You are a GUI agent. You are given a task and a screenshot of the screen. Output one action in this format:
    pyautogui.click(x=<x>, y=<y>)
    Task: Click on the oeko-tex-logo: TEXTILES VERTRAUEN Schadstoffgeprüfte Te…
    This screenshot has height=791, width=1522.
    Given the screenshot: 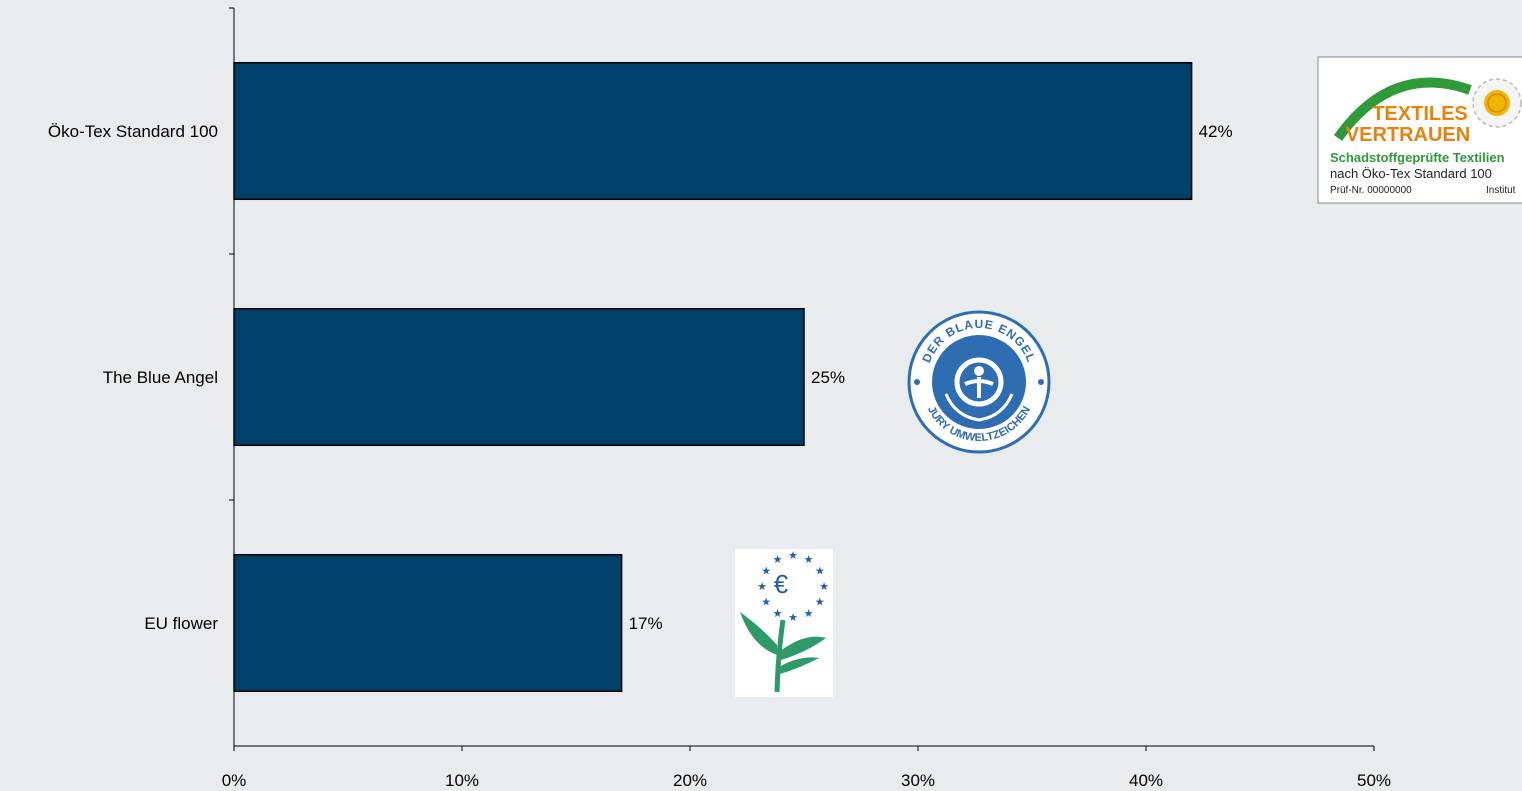 What is the action you would take?
    pyautogui.click(x=1419, y=130)
    